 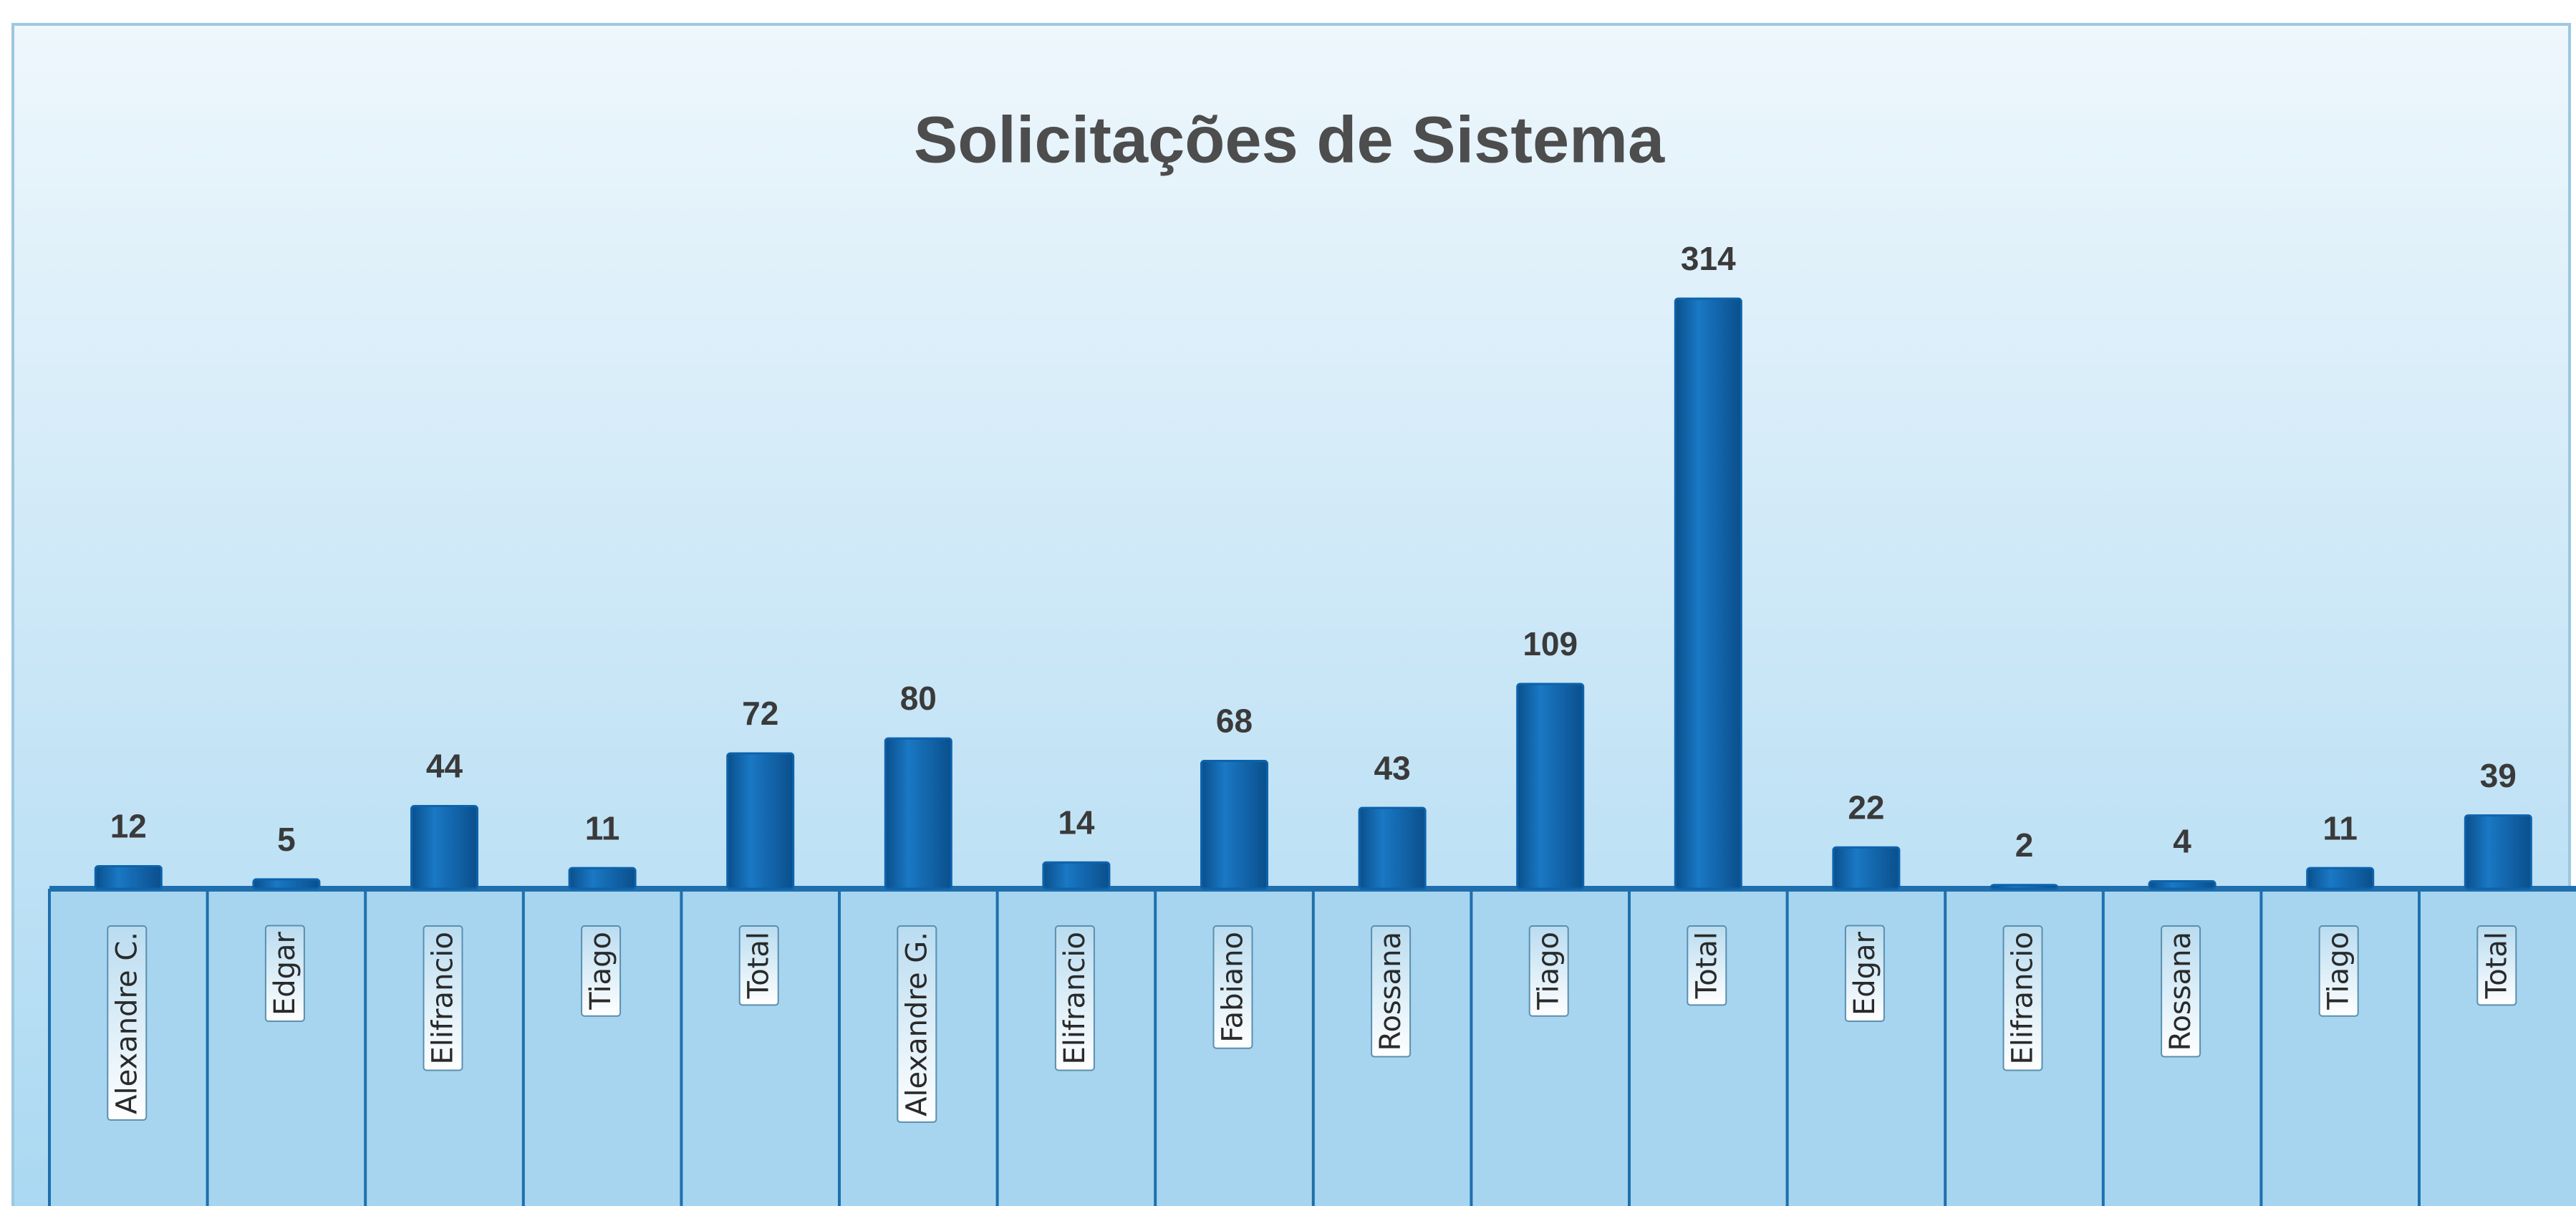 I want to click on value-label: 12, so click(x=128, y=827).